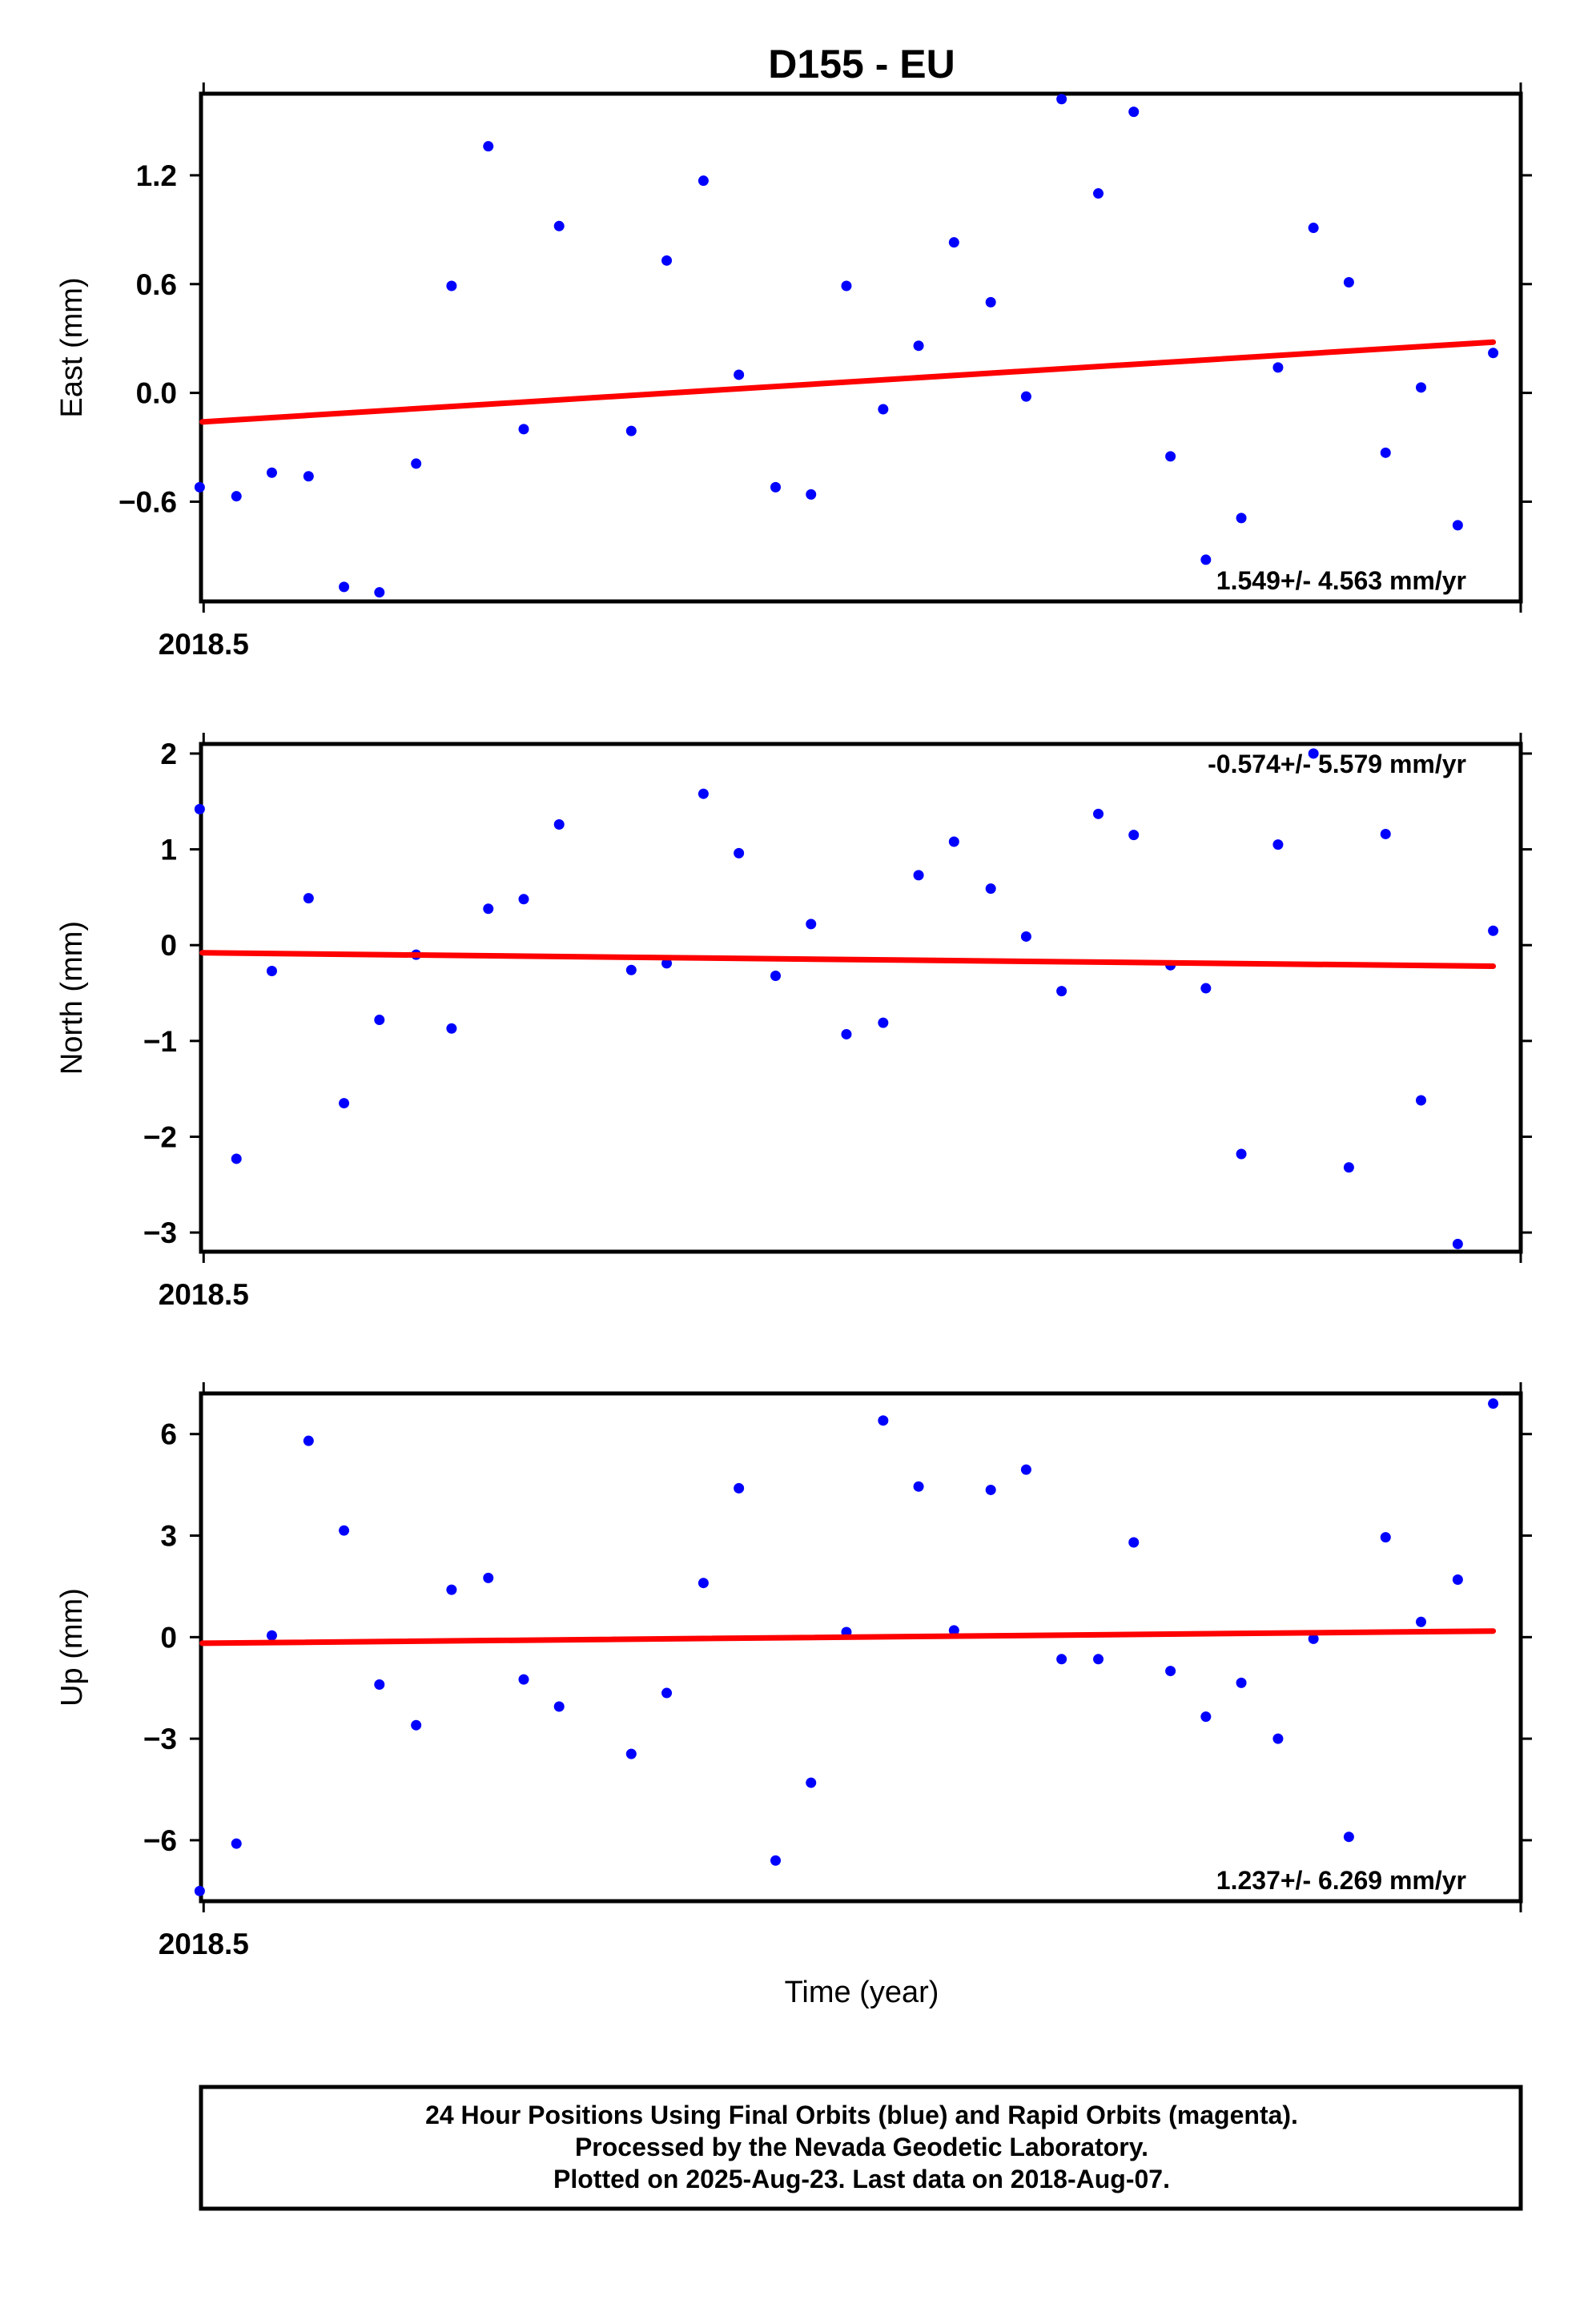 The width and height of the screenshot is (1592, 2324). What do you see at coordinates (72, 998) in the screenshot?
I see `north-y-axis-label: North (mm)` at bounding box center [72, 998].